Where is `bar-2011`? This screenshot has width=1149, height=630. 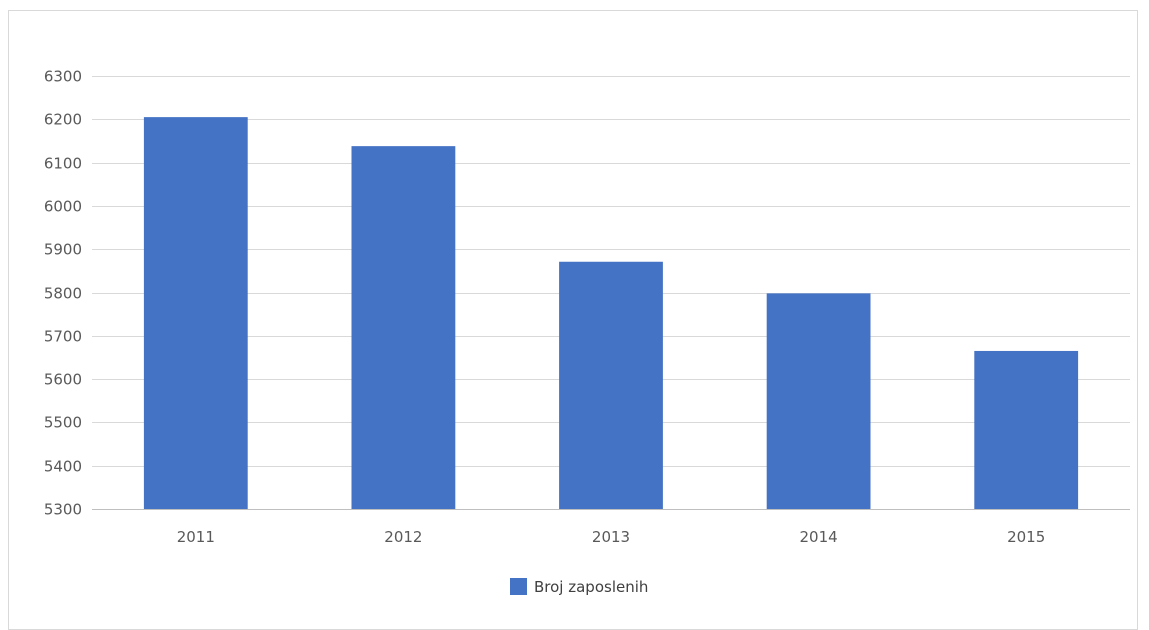
bar-2011 is located at coordinates (195, 313).